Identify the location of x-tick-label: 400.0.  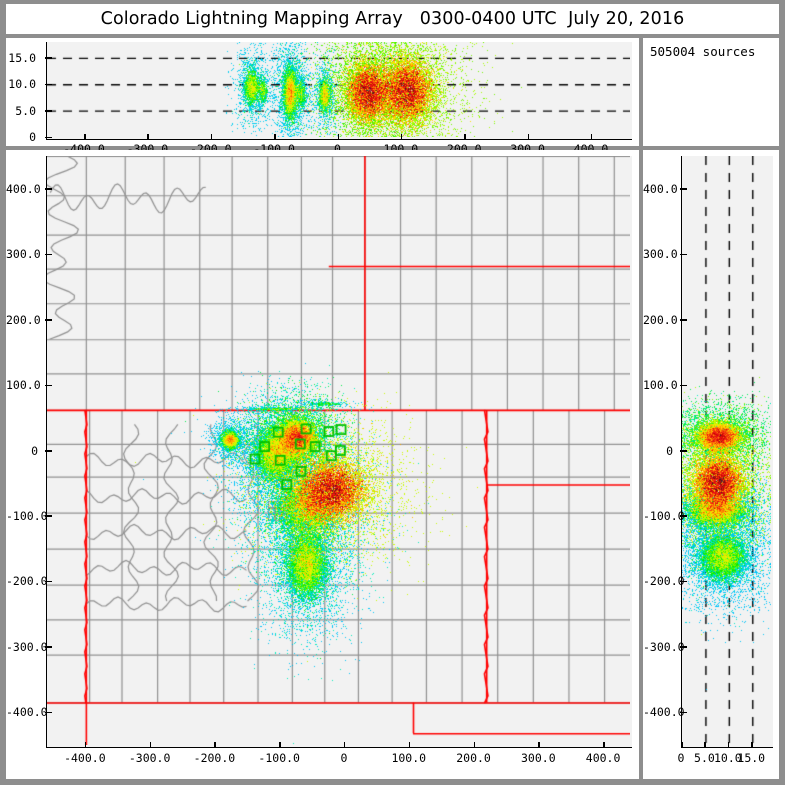
(603, 758).